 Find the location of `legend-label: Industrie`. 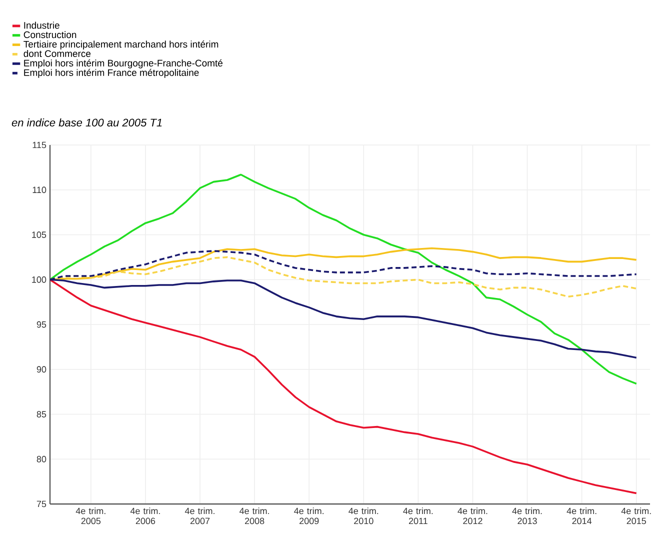

legend-label: Industrie is located at coordinates (42, 25).